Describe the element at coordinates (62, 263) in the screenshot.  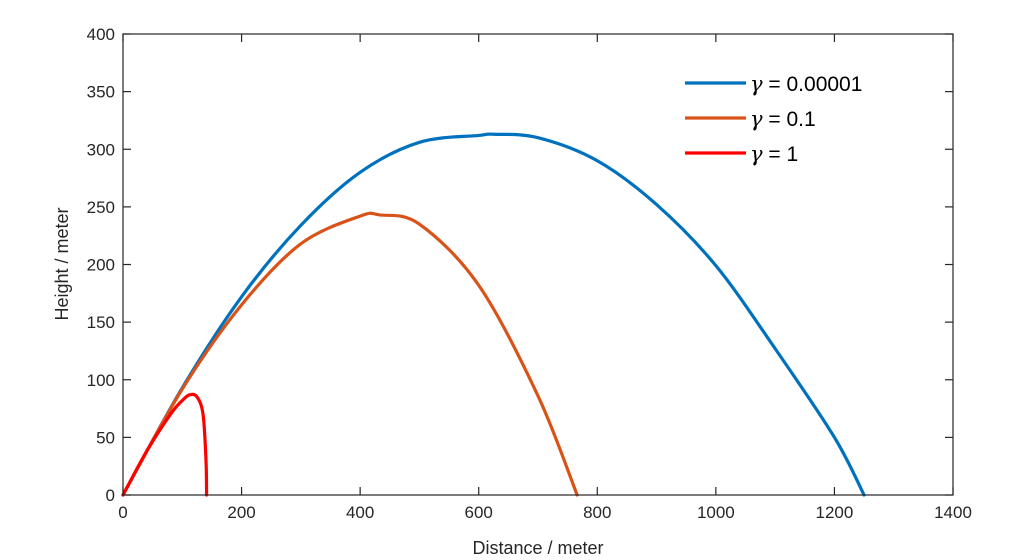
I see `y-axis-label: Height / meter` at that location.